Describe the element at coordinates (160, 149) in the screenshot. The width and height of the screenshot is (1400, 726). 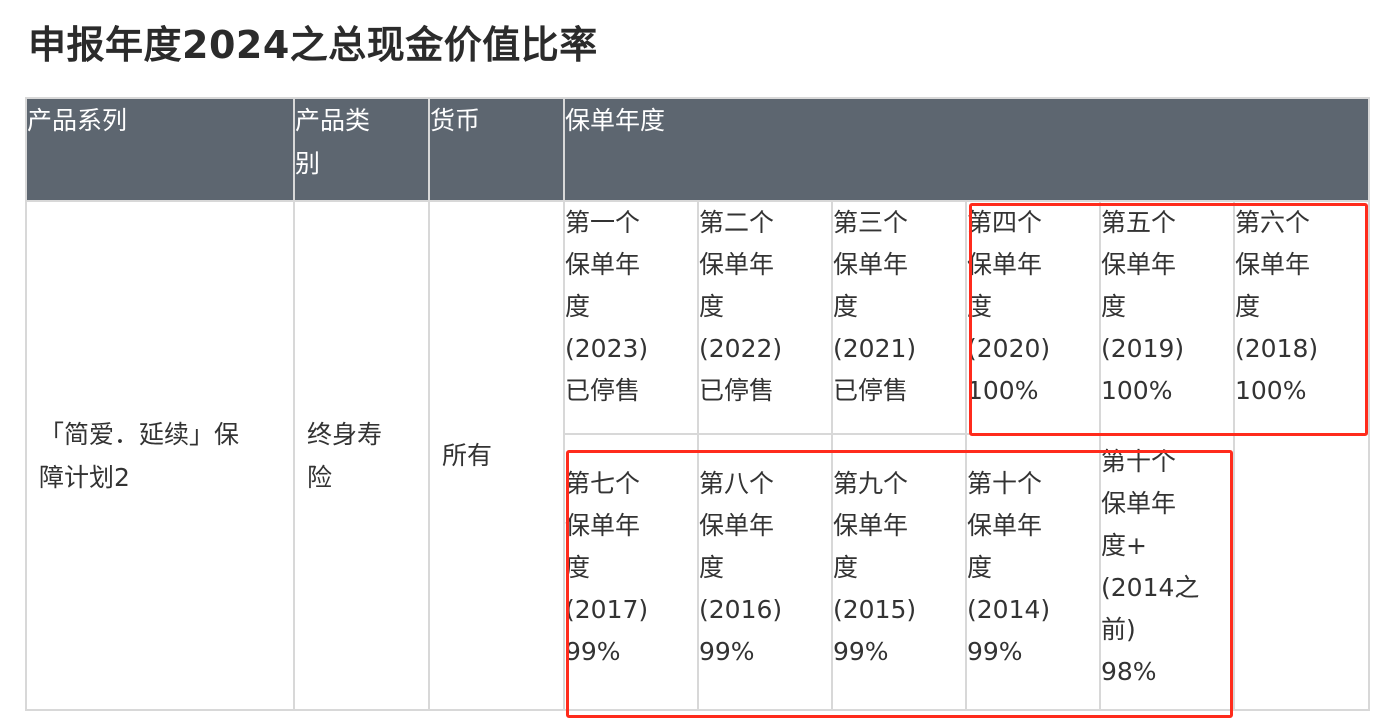
I see `header-product-series: 产品系列` at that location.